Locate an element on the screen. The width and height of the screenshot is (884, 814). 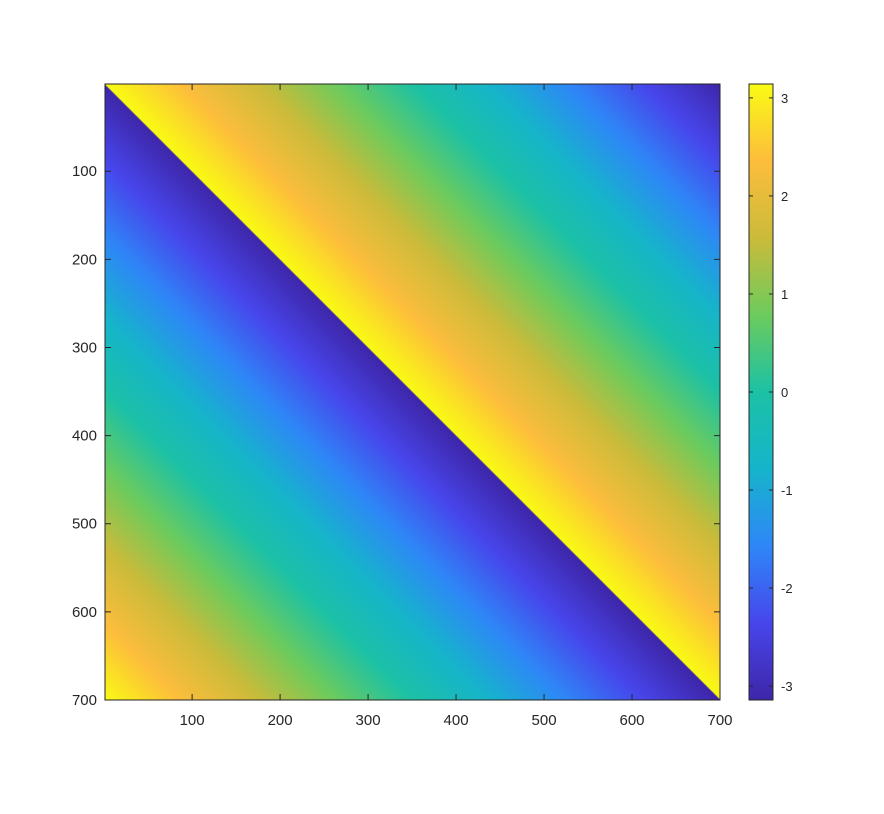
y-tick-label: 300 is located at coordinates (84, 347).